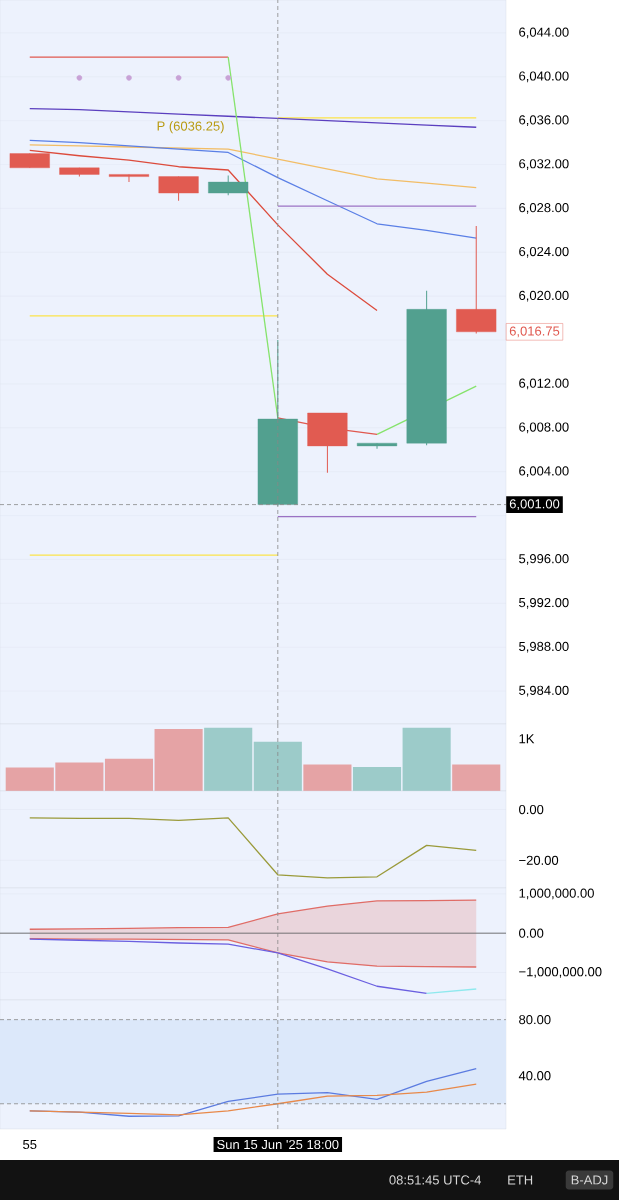  Describe the element at coordinates (190, 127) in the screenshot. I see `annotation: P (6036.25)` at that location.